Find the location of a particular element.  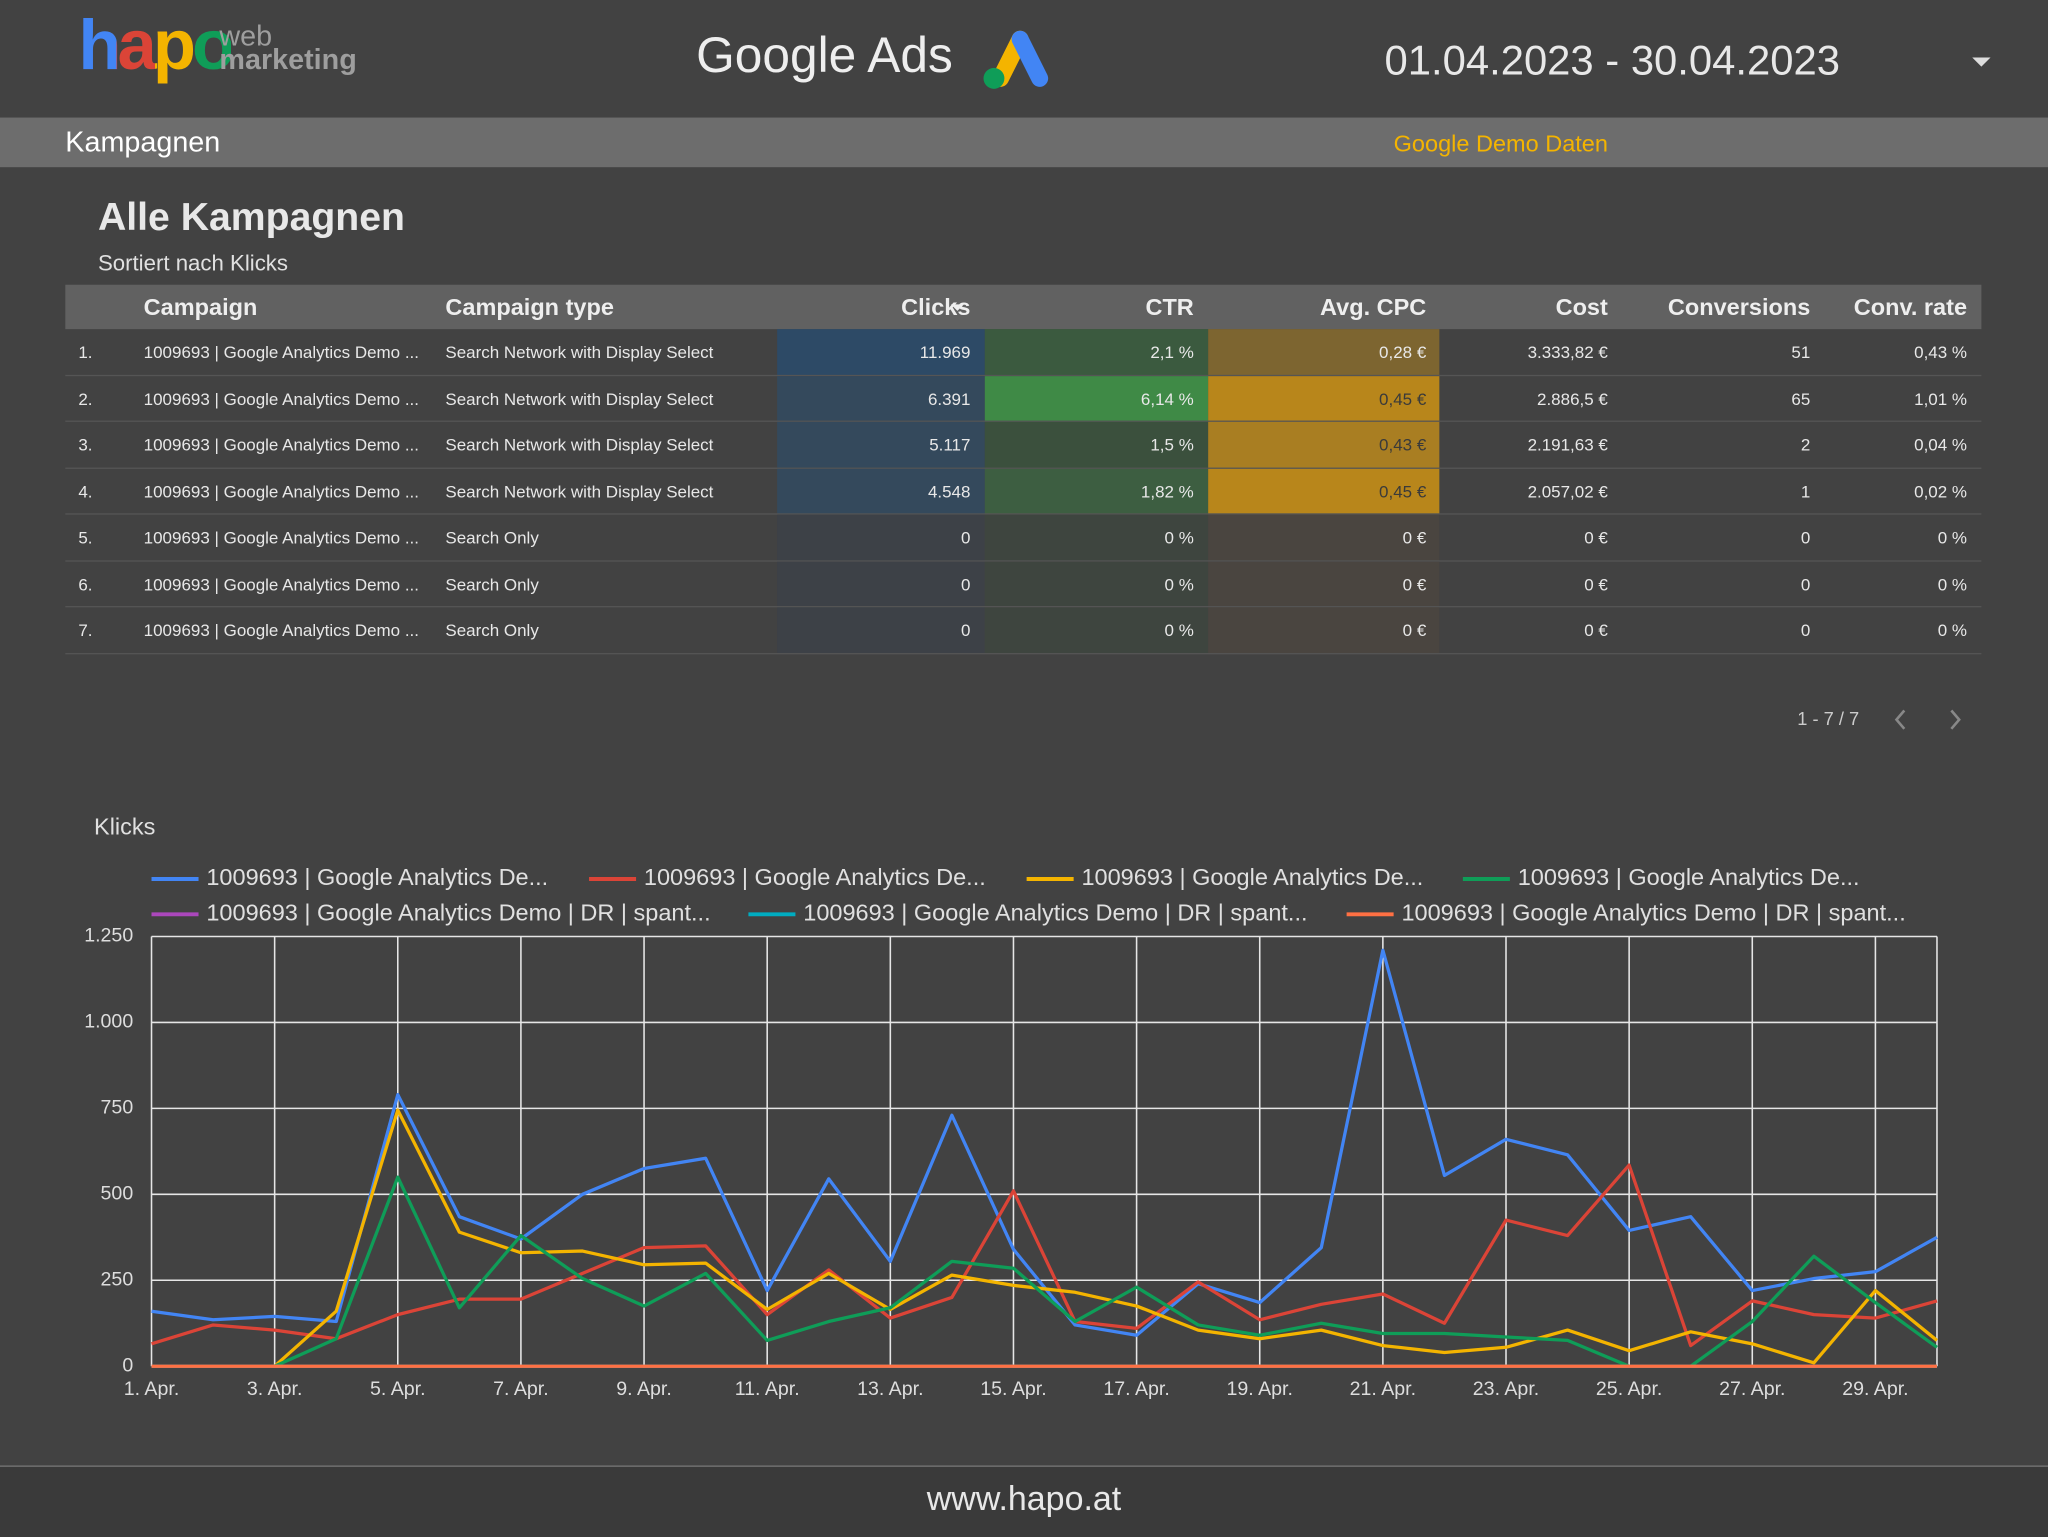

table-cell: 3. is located at coordinates (85, 444).